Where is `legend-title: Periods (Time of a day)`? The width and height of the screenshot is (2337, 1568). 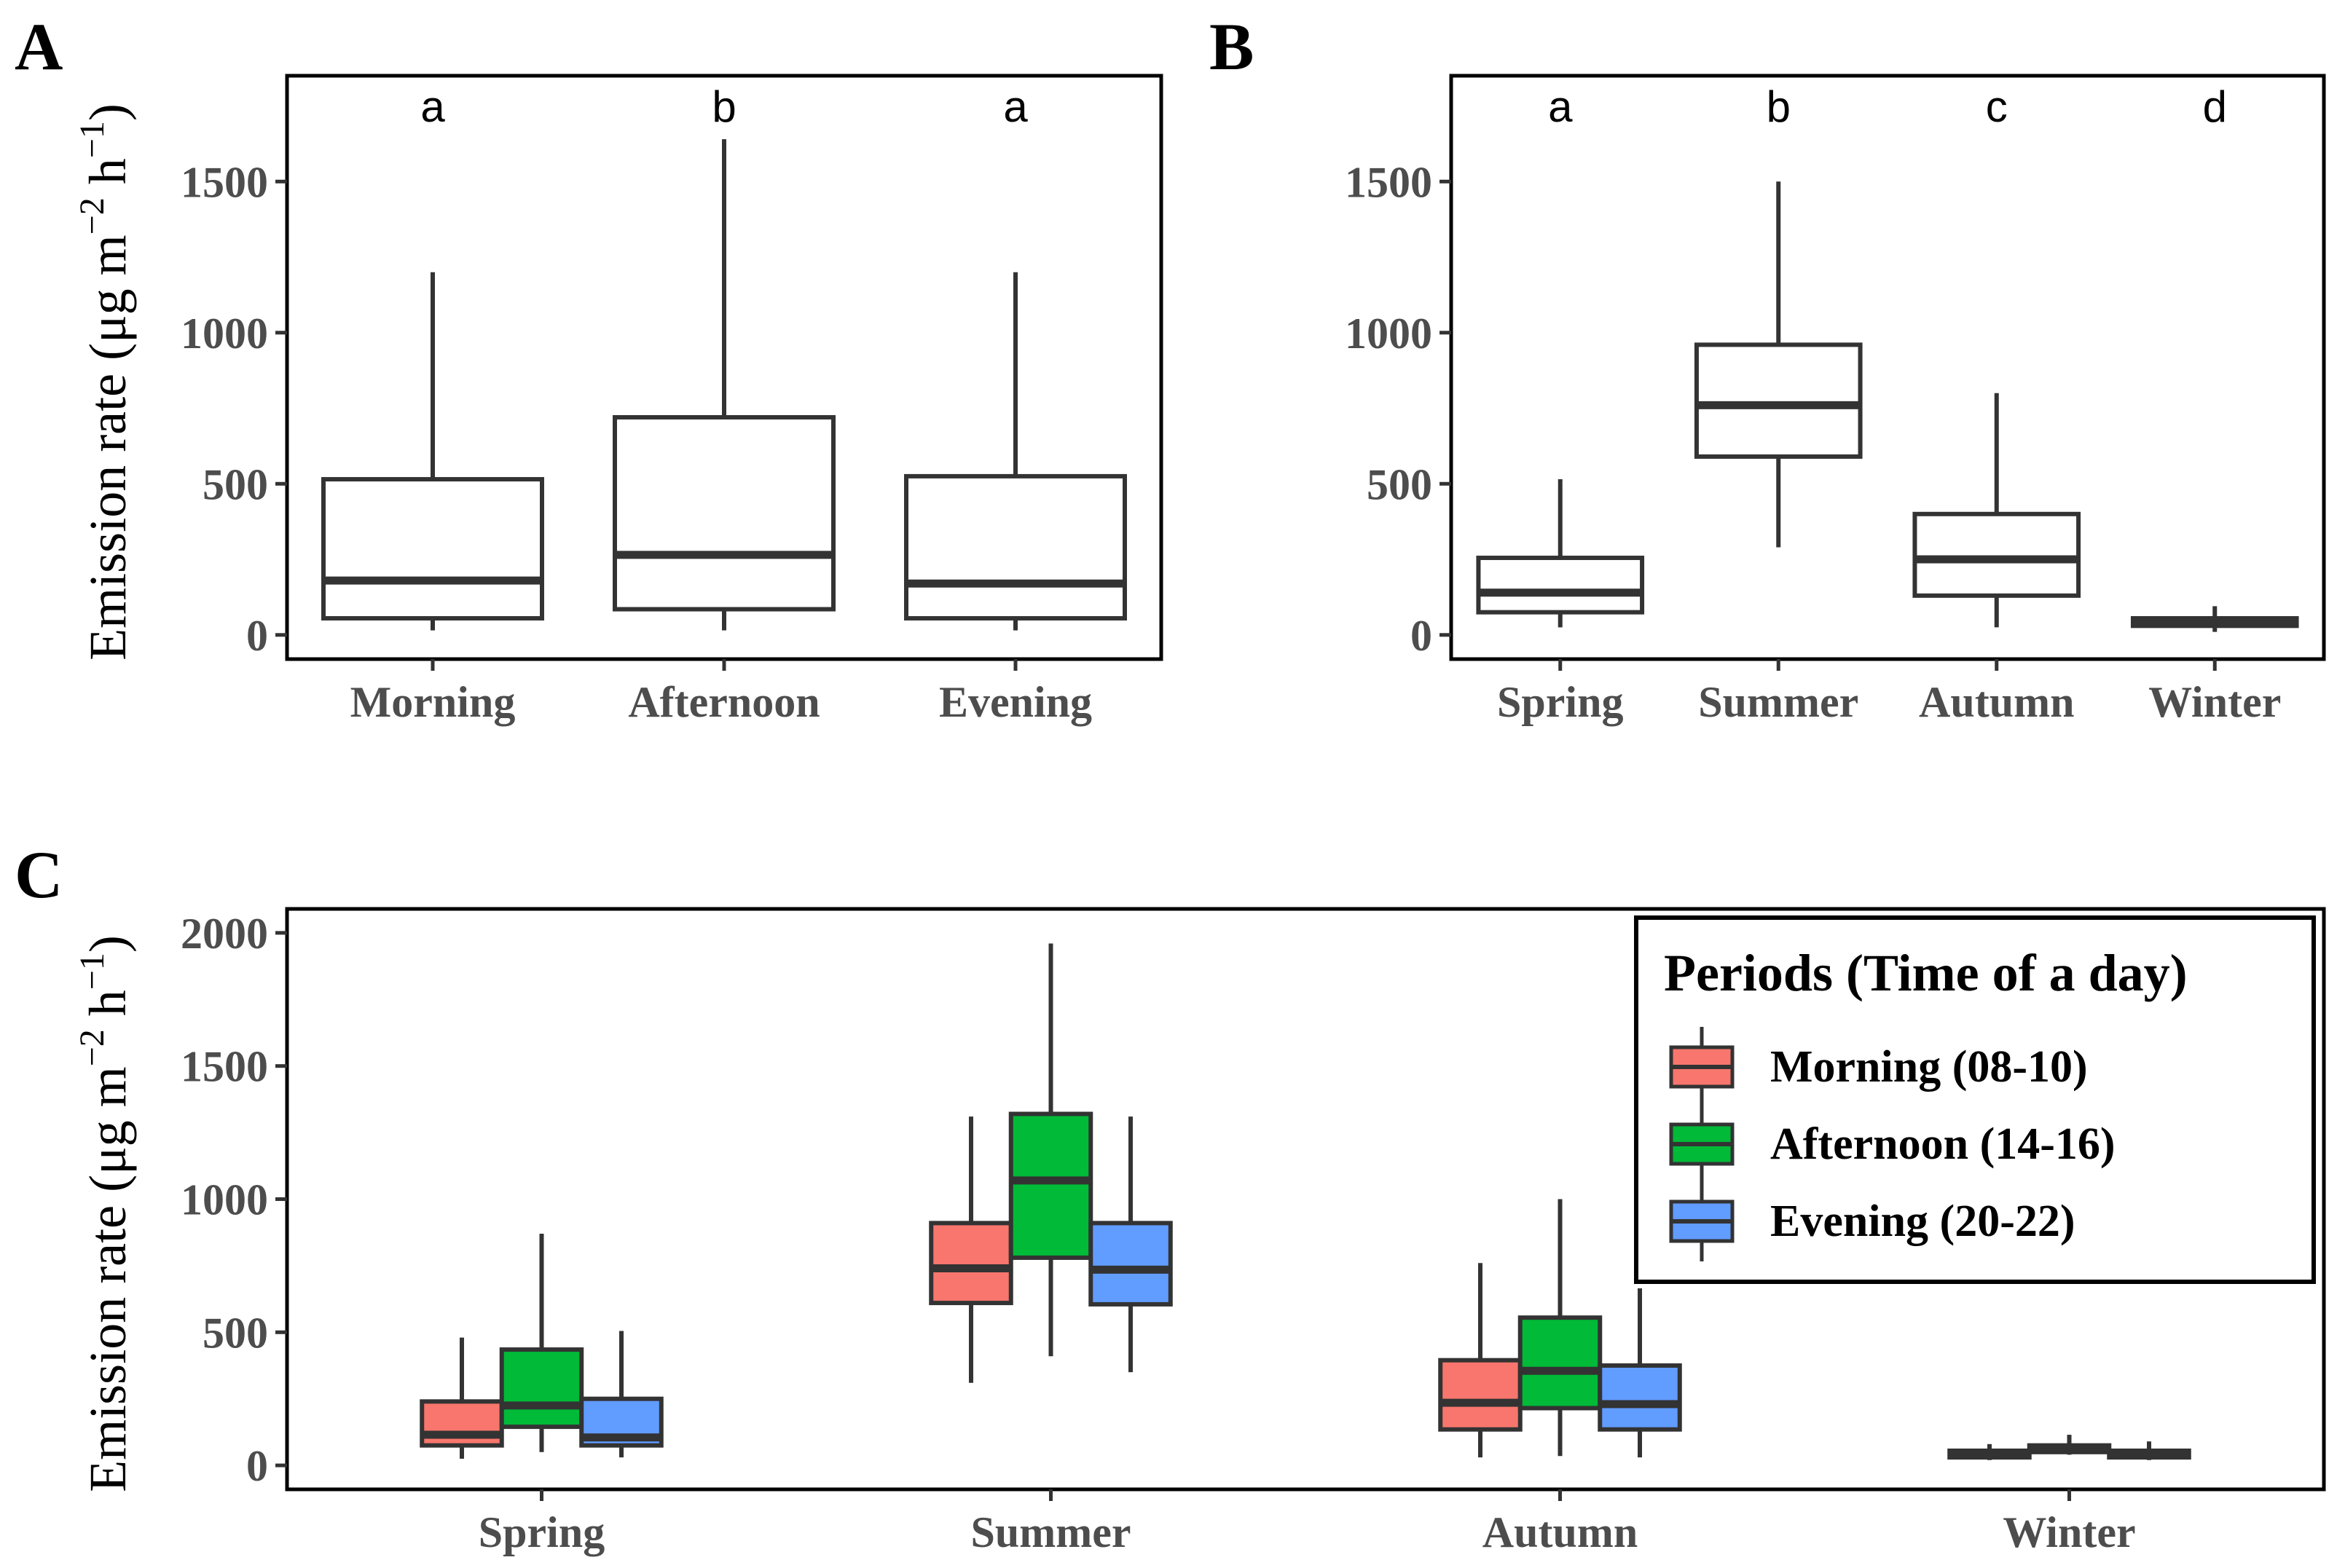
legend-title: Periods (Time of a day) is located at coordinates (1926, 973).